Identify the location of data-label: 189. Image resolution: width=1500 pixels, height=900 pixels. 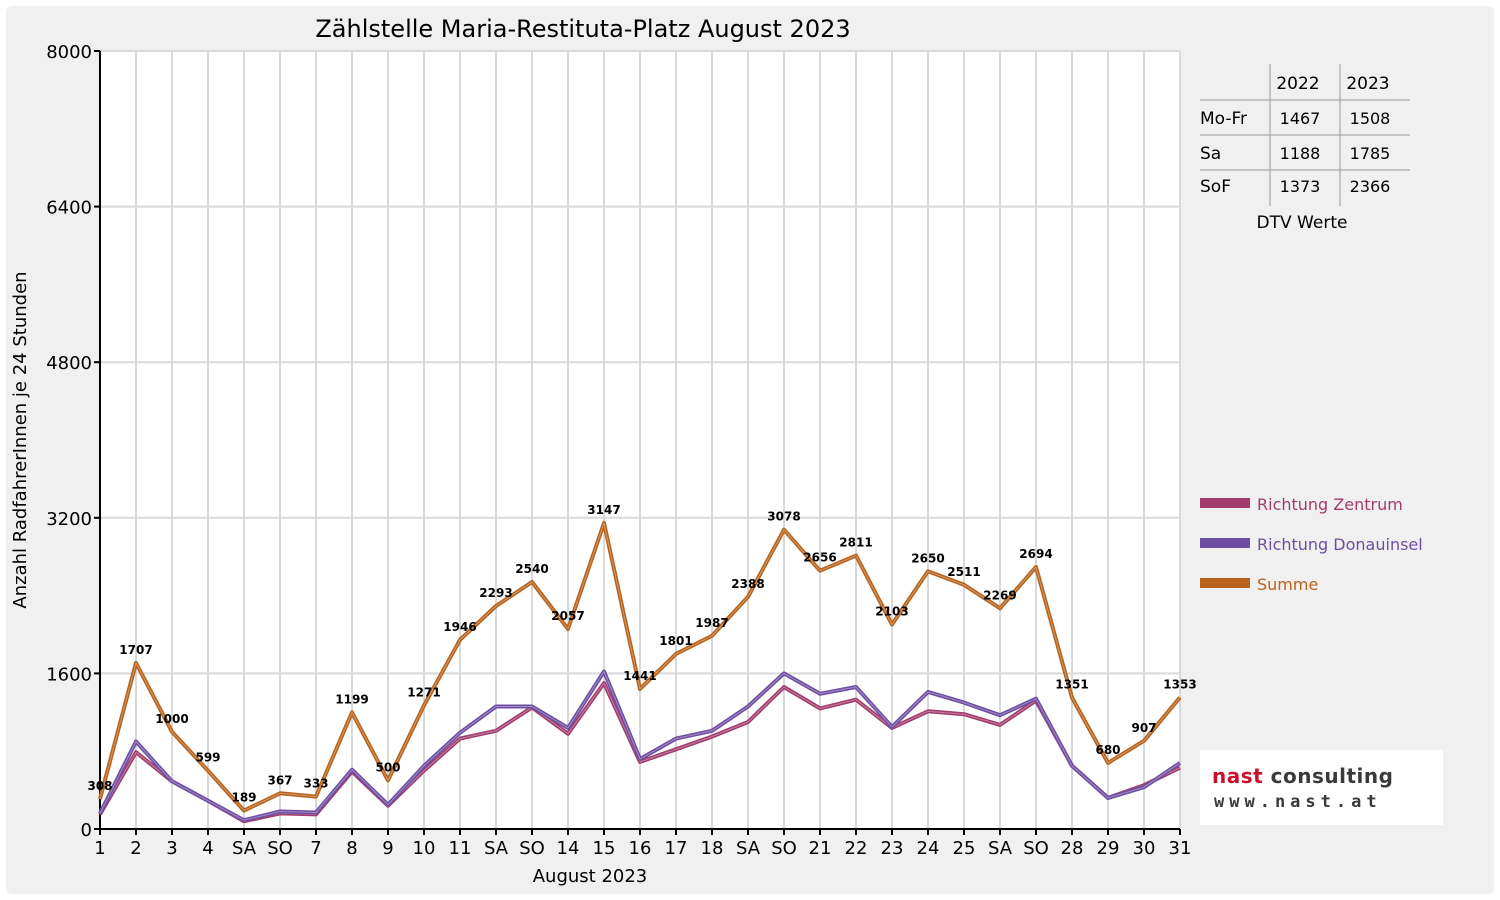
(243, 798).